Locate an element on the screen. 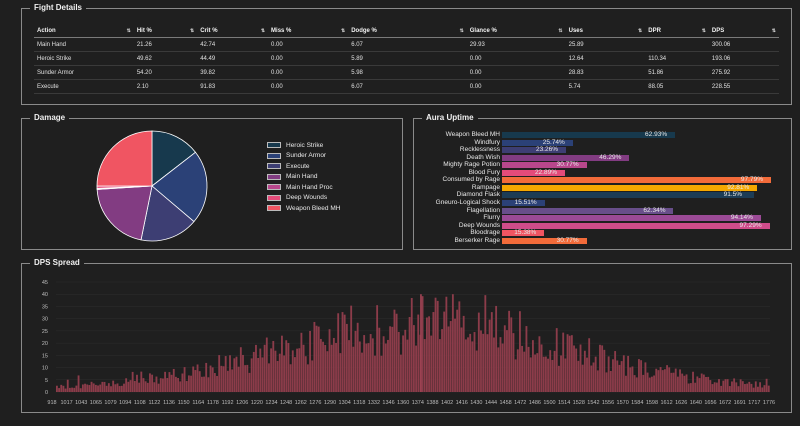  table-cell: 0.00 is located at coordinates (308, 72).